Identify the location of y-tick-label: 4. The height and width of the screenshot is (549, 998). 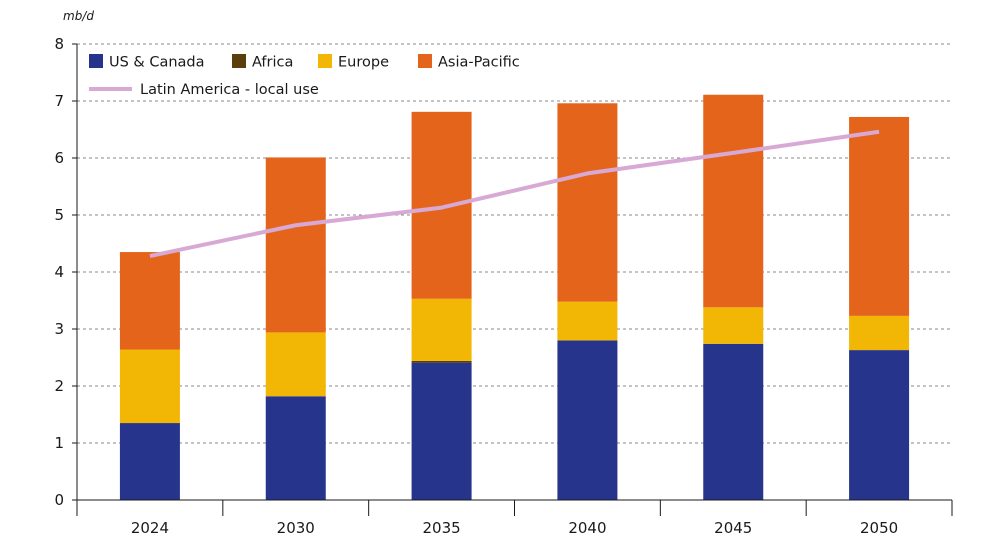
(59, 272).